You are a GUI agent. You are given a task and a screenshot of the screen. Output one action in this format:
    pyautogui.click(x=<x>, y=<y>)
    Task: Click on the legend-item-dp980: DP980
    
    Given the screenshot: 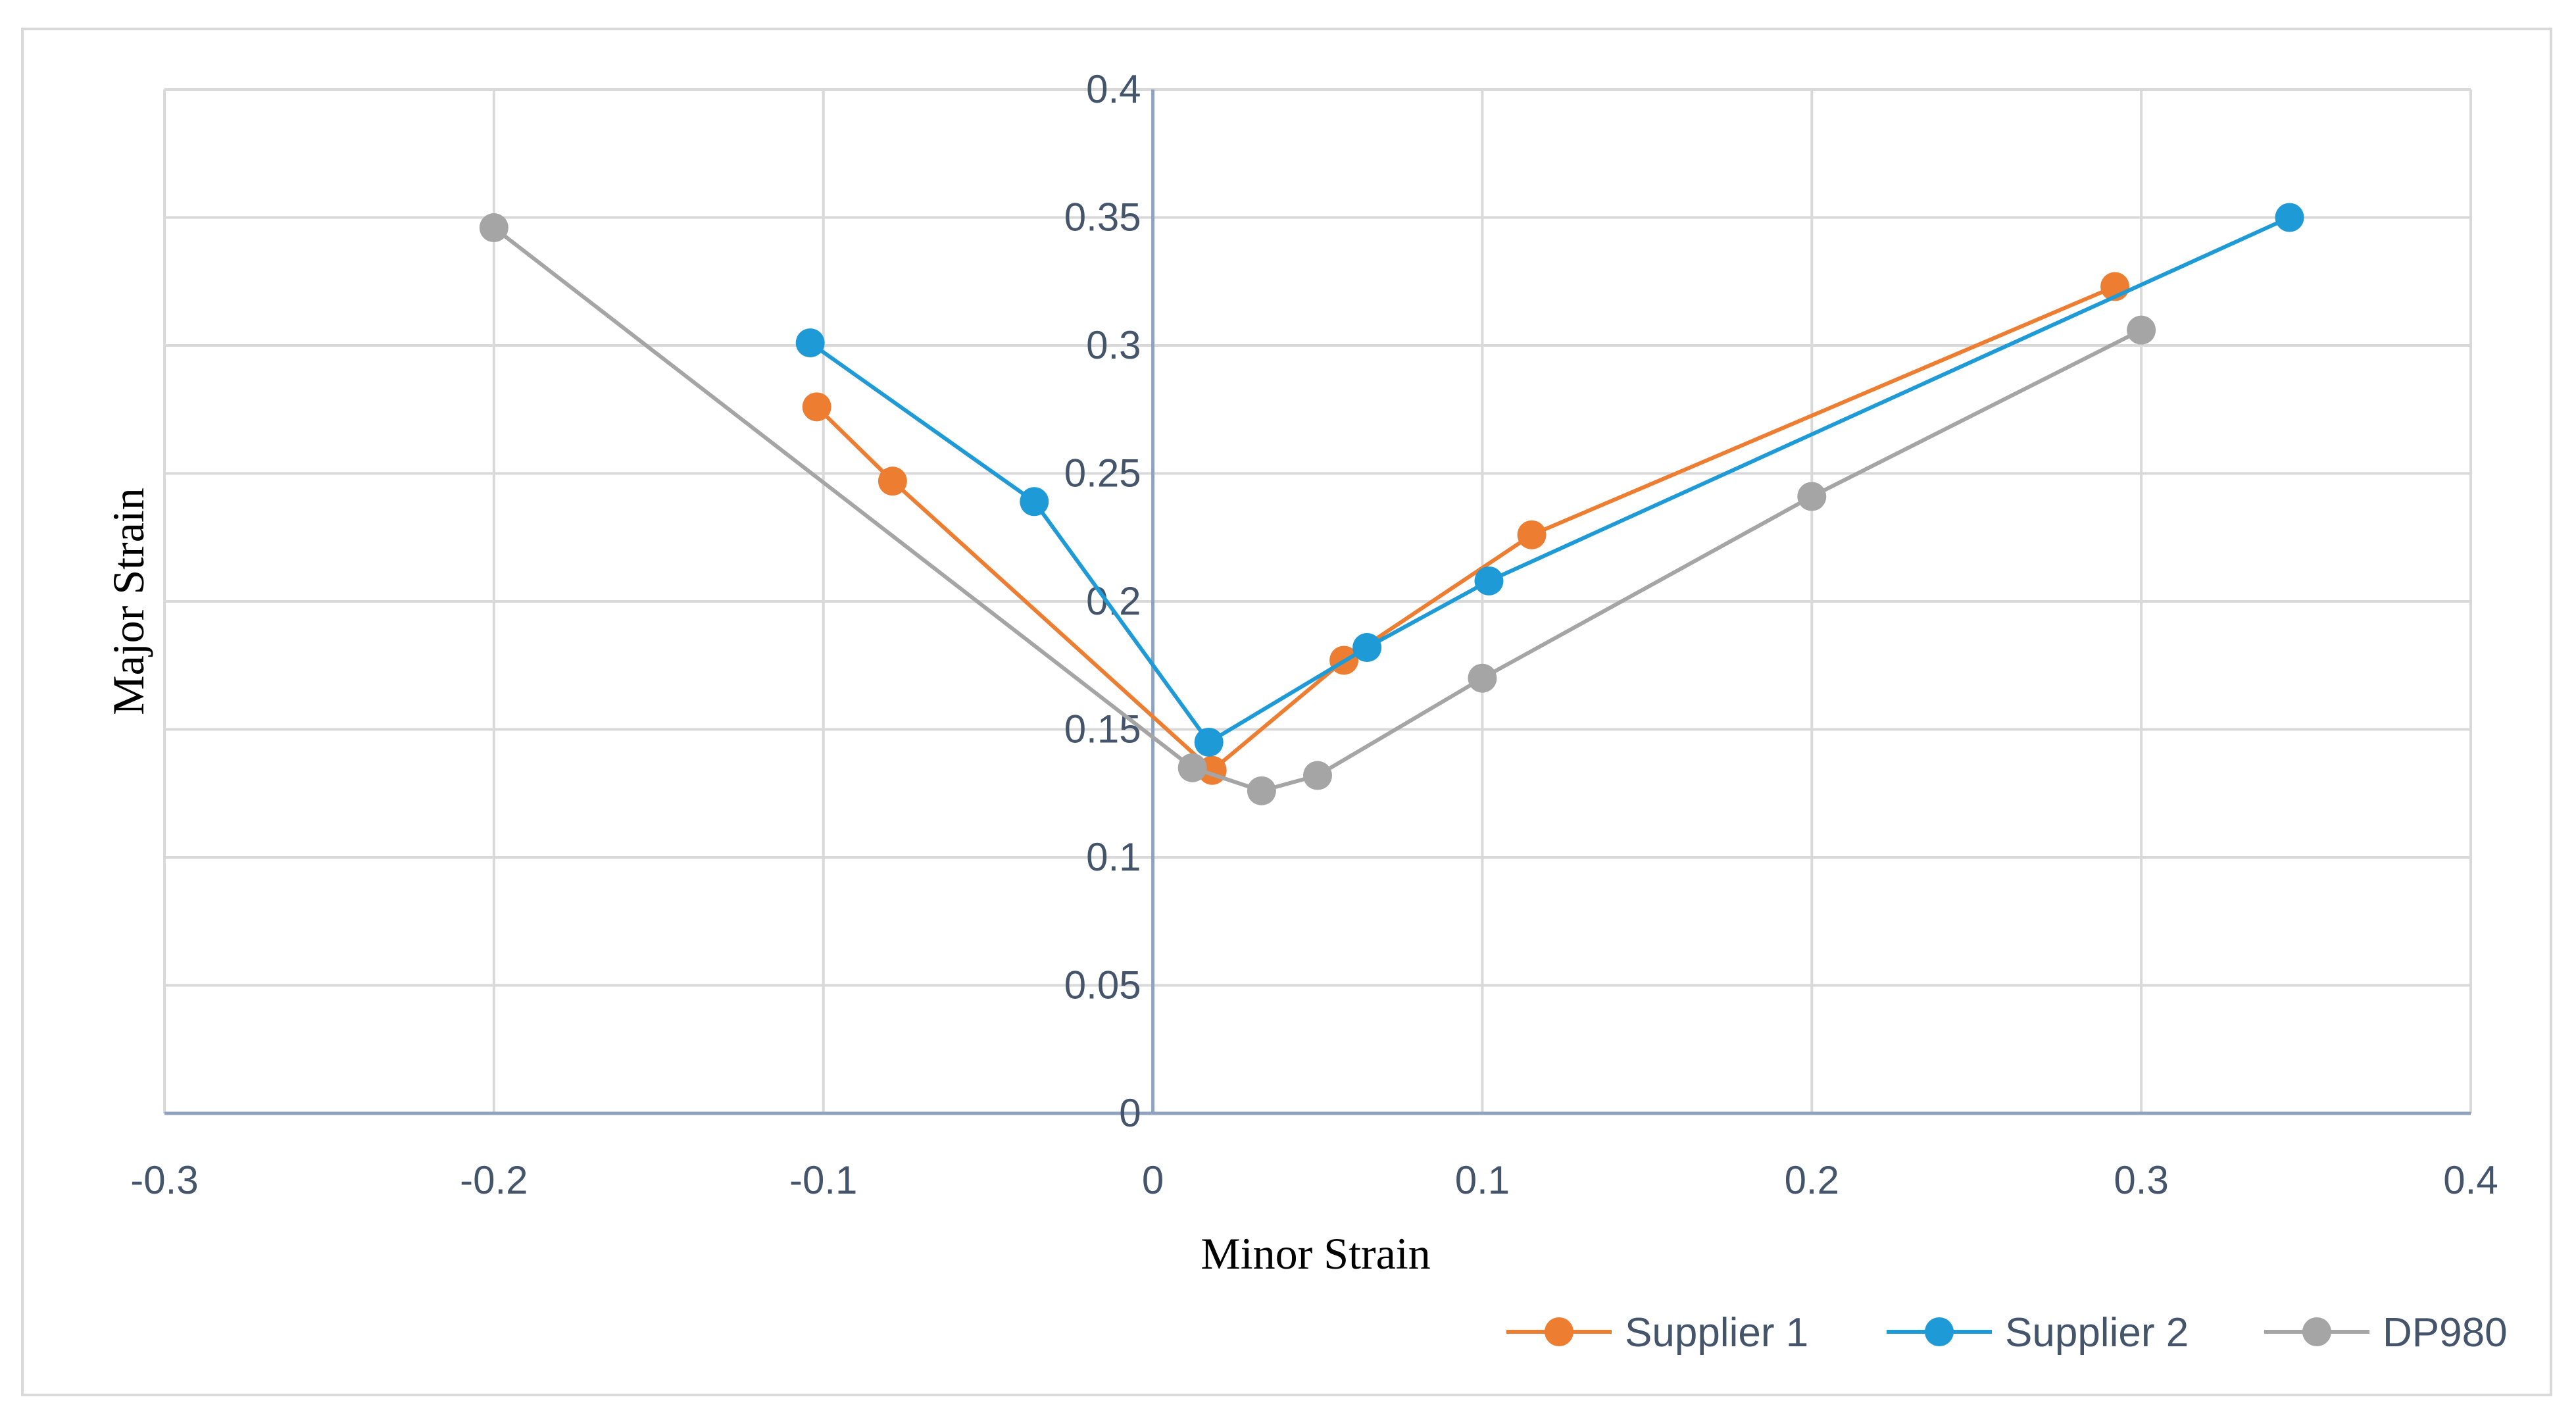 What is the action you would take?
    pyautogui.click(x=2386, y=1332)
    